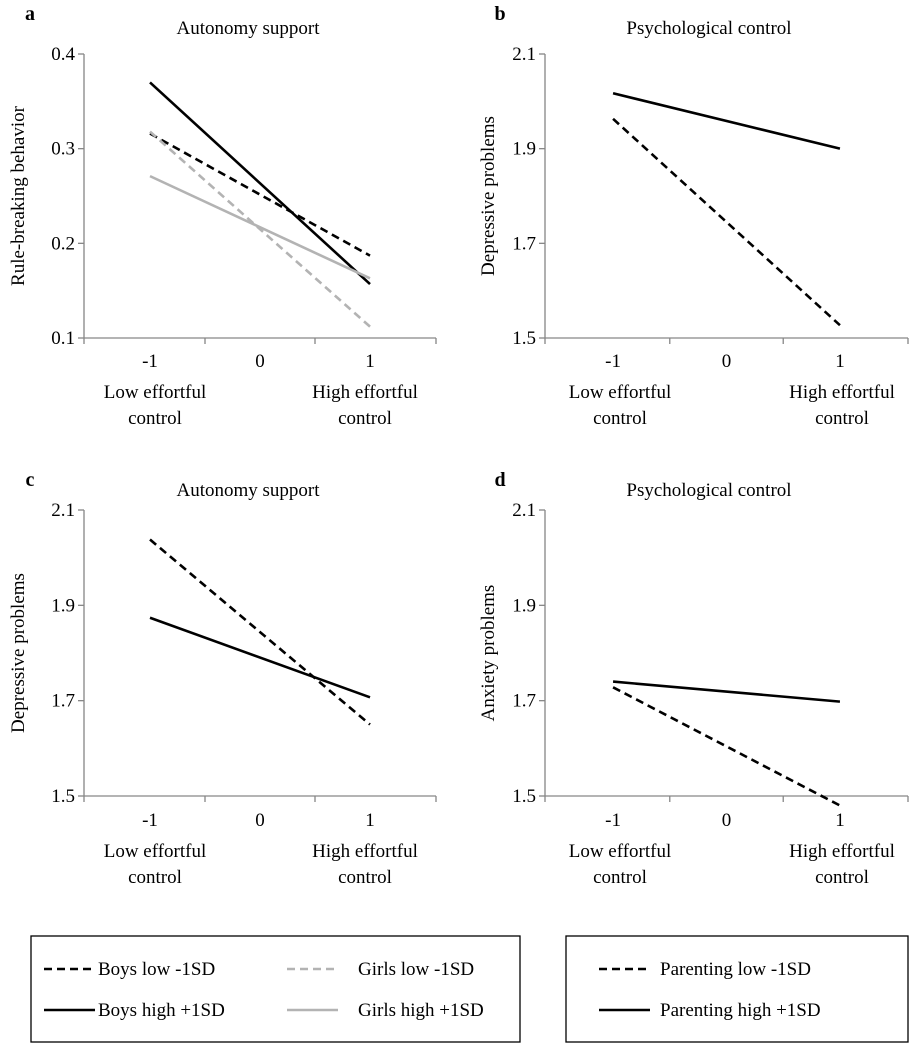  What do you see at coordinates (499, 480) in the screenshot?
I see `panel-letter: d` at bounding box center [499, 480].